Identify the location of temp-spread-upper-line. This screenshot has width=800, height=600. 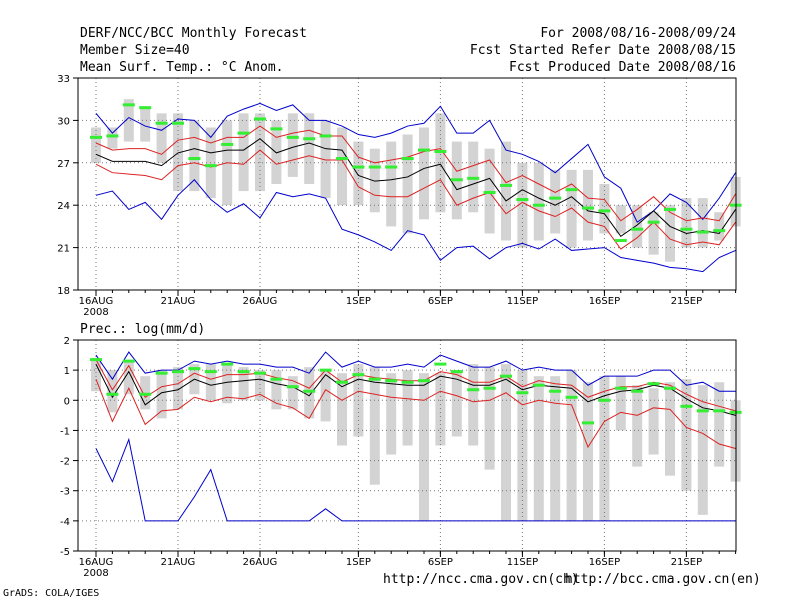
(416, 173).